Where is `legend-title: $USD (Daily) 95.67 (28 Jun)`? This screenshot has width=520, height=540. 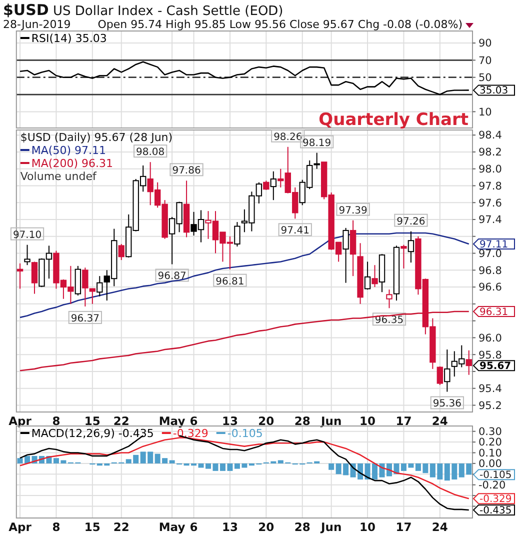
legend-title: $USD (Daily) 95.67 (28 Jun) is located at coordinates (96, 137).